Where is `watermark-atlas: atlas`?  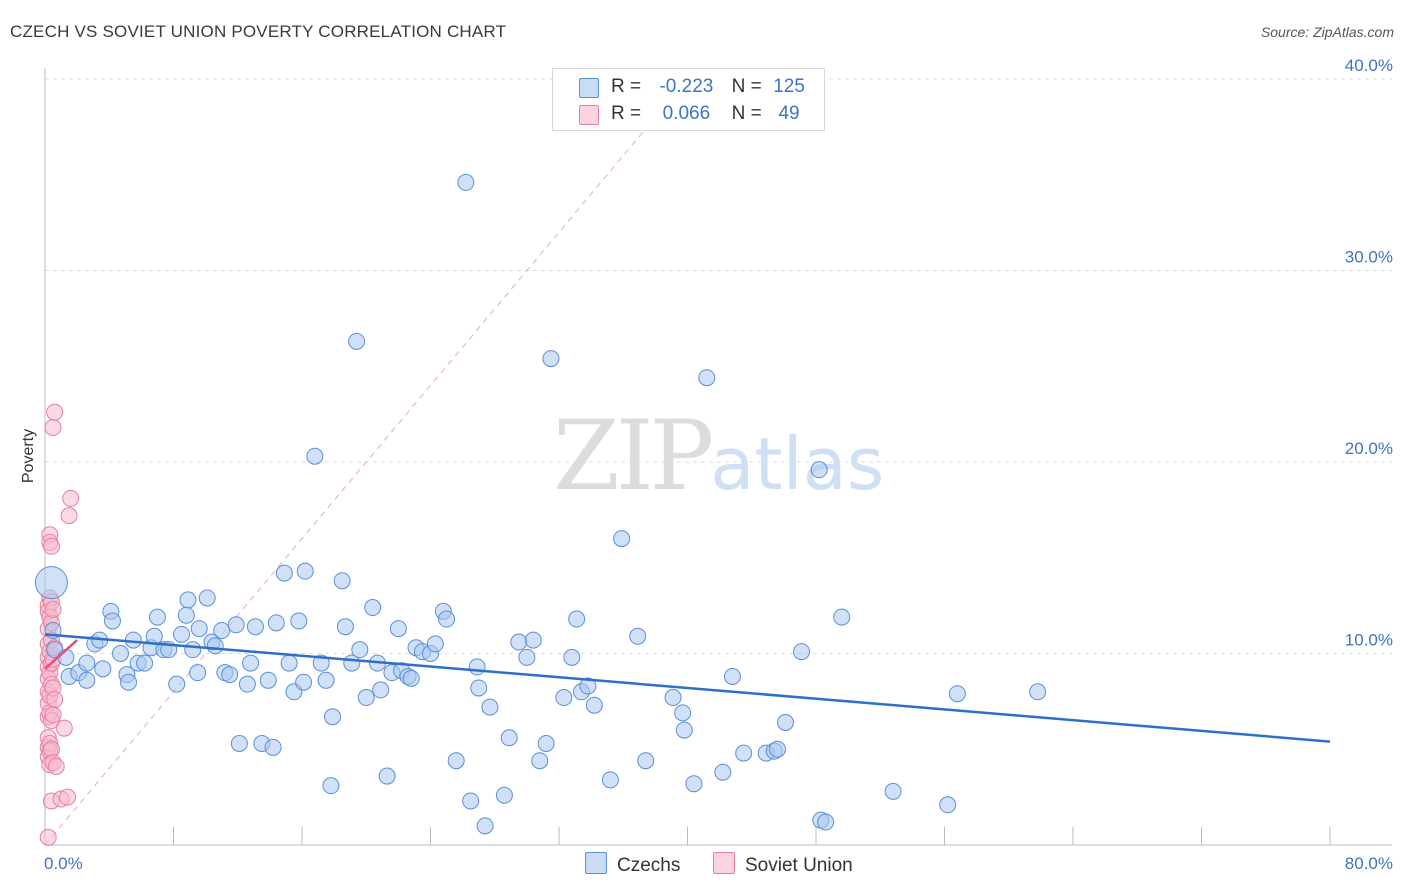 watermark-atlas: atlas is located at coordinates (797, 464).